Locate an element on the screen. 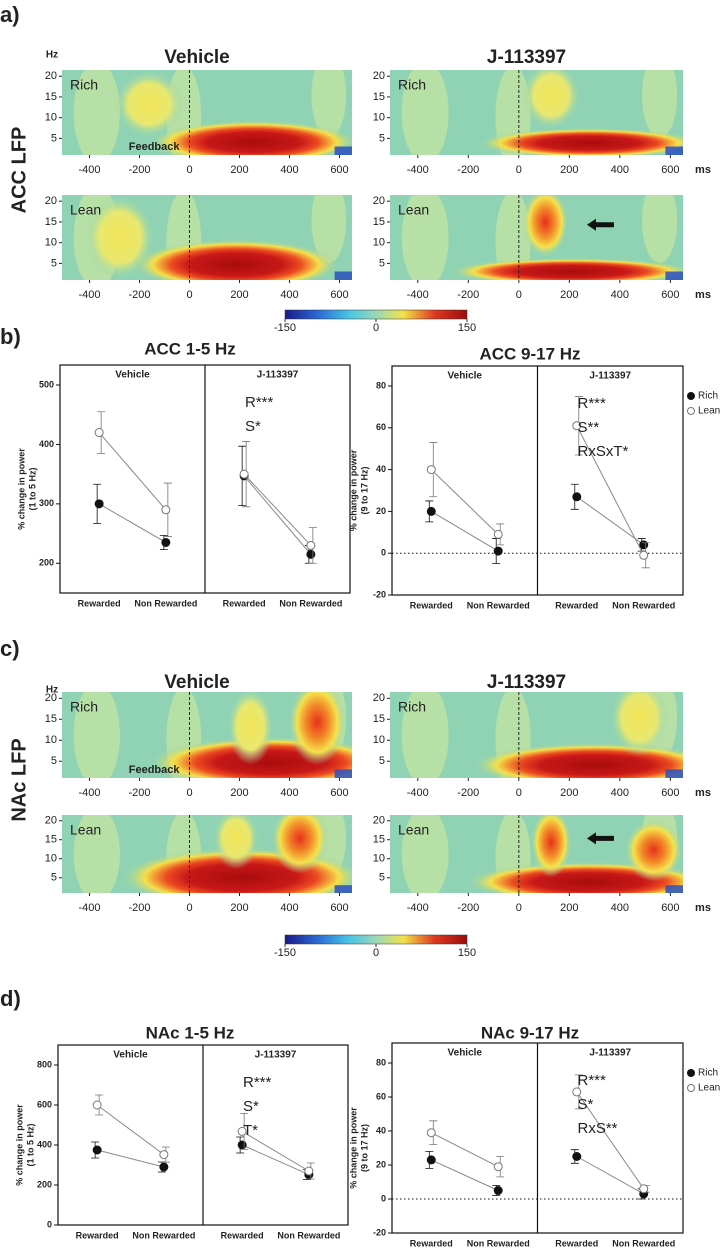 This screenshot has height=1249, width=723. y-tick-label: 40 is located at coordinates (381, 1130).